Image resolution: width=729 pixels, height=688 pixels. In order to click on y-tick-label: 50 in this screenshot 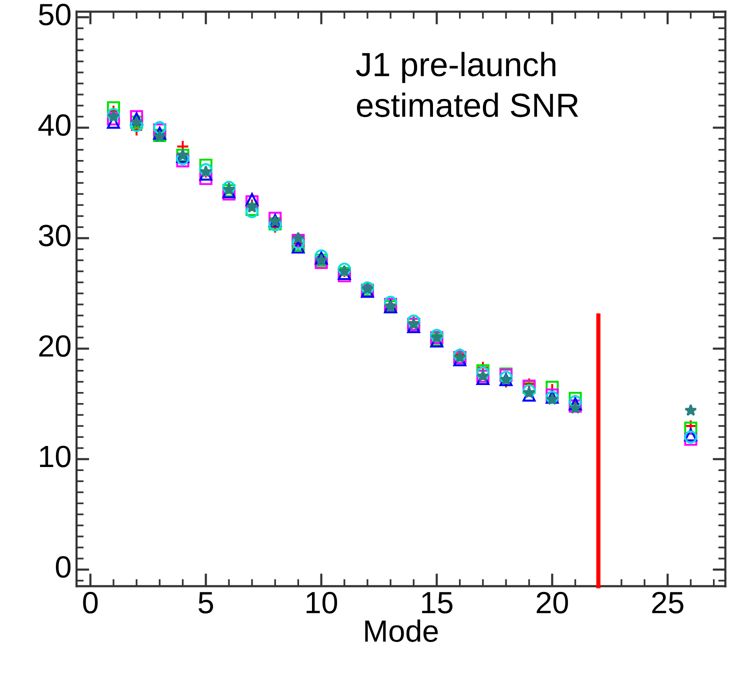, I will do `click(54, 15)`.